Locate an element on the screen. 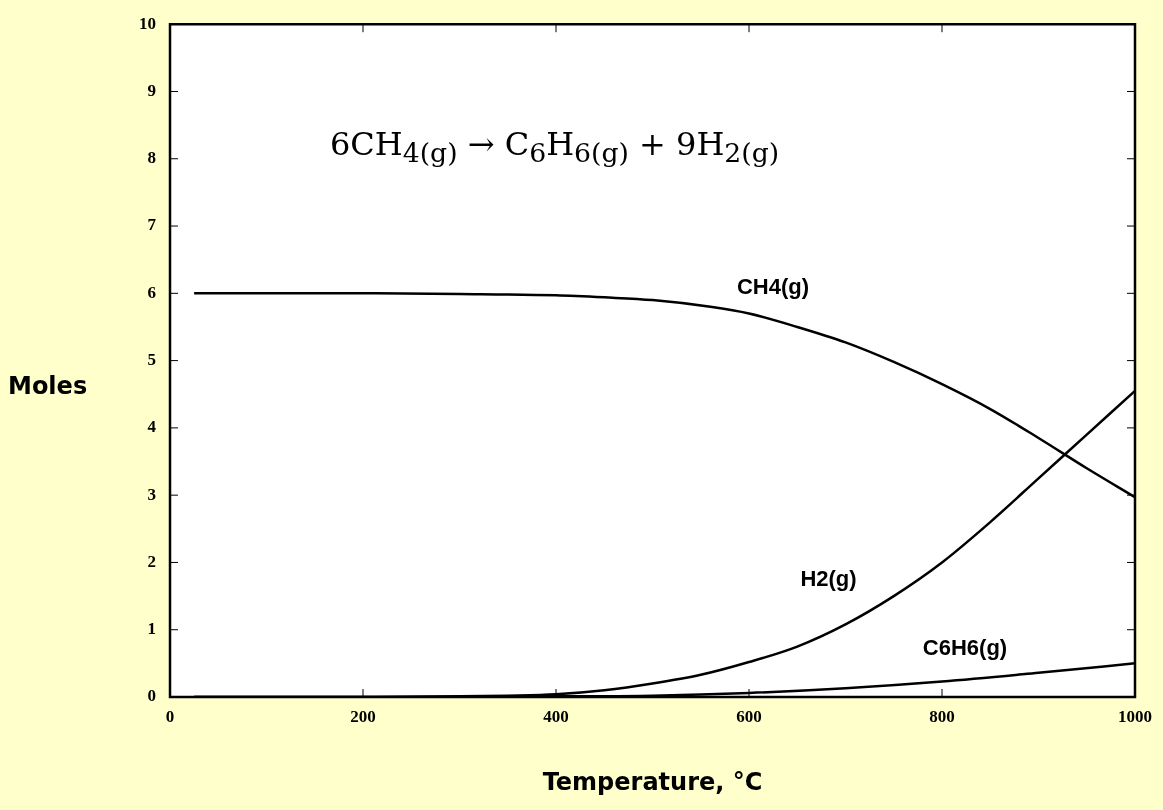 The image size is (1163, 810). x-tick-label: 800 is located at coordinates (942, 716).